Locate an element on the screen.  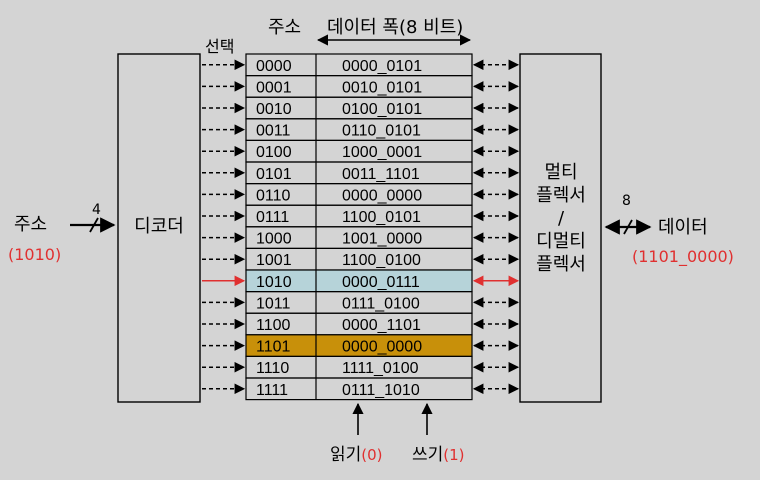
data-width-title: 데이터 폭(8 비트) is located at coordinates (395, 27).